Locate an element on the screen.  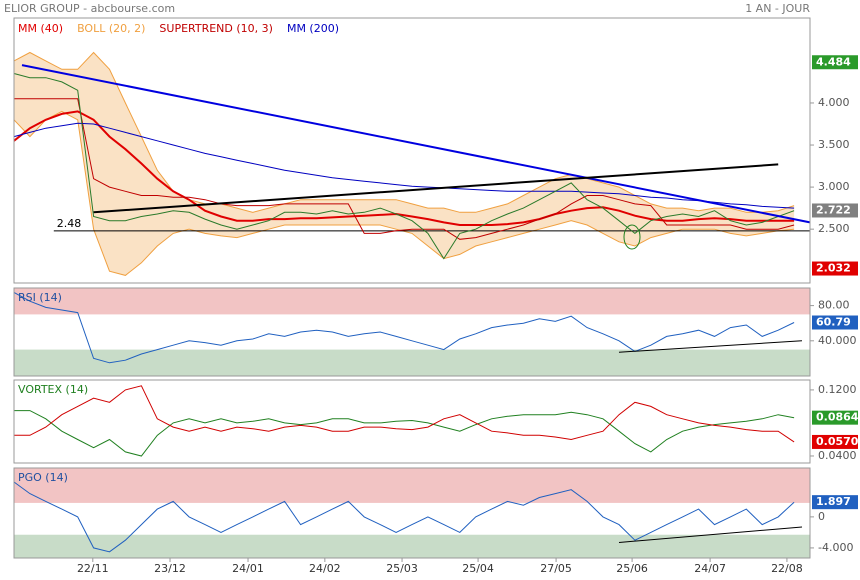
x-tick-label: 25/06 is located at coordinates (632, 568).